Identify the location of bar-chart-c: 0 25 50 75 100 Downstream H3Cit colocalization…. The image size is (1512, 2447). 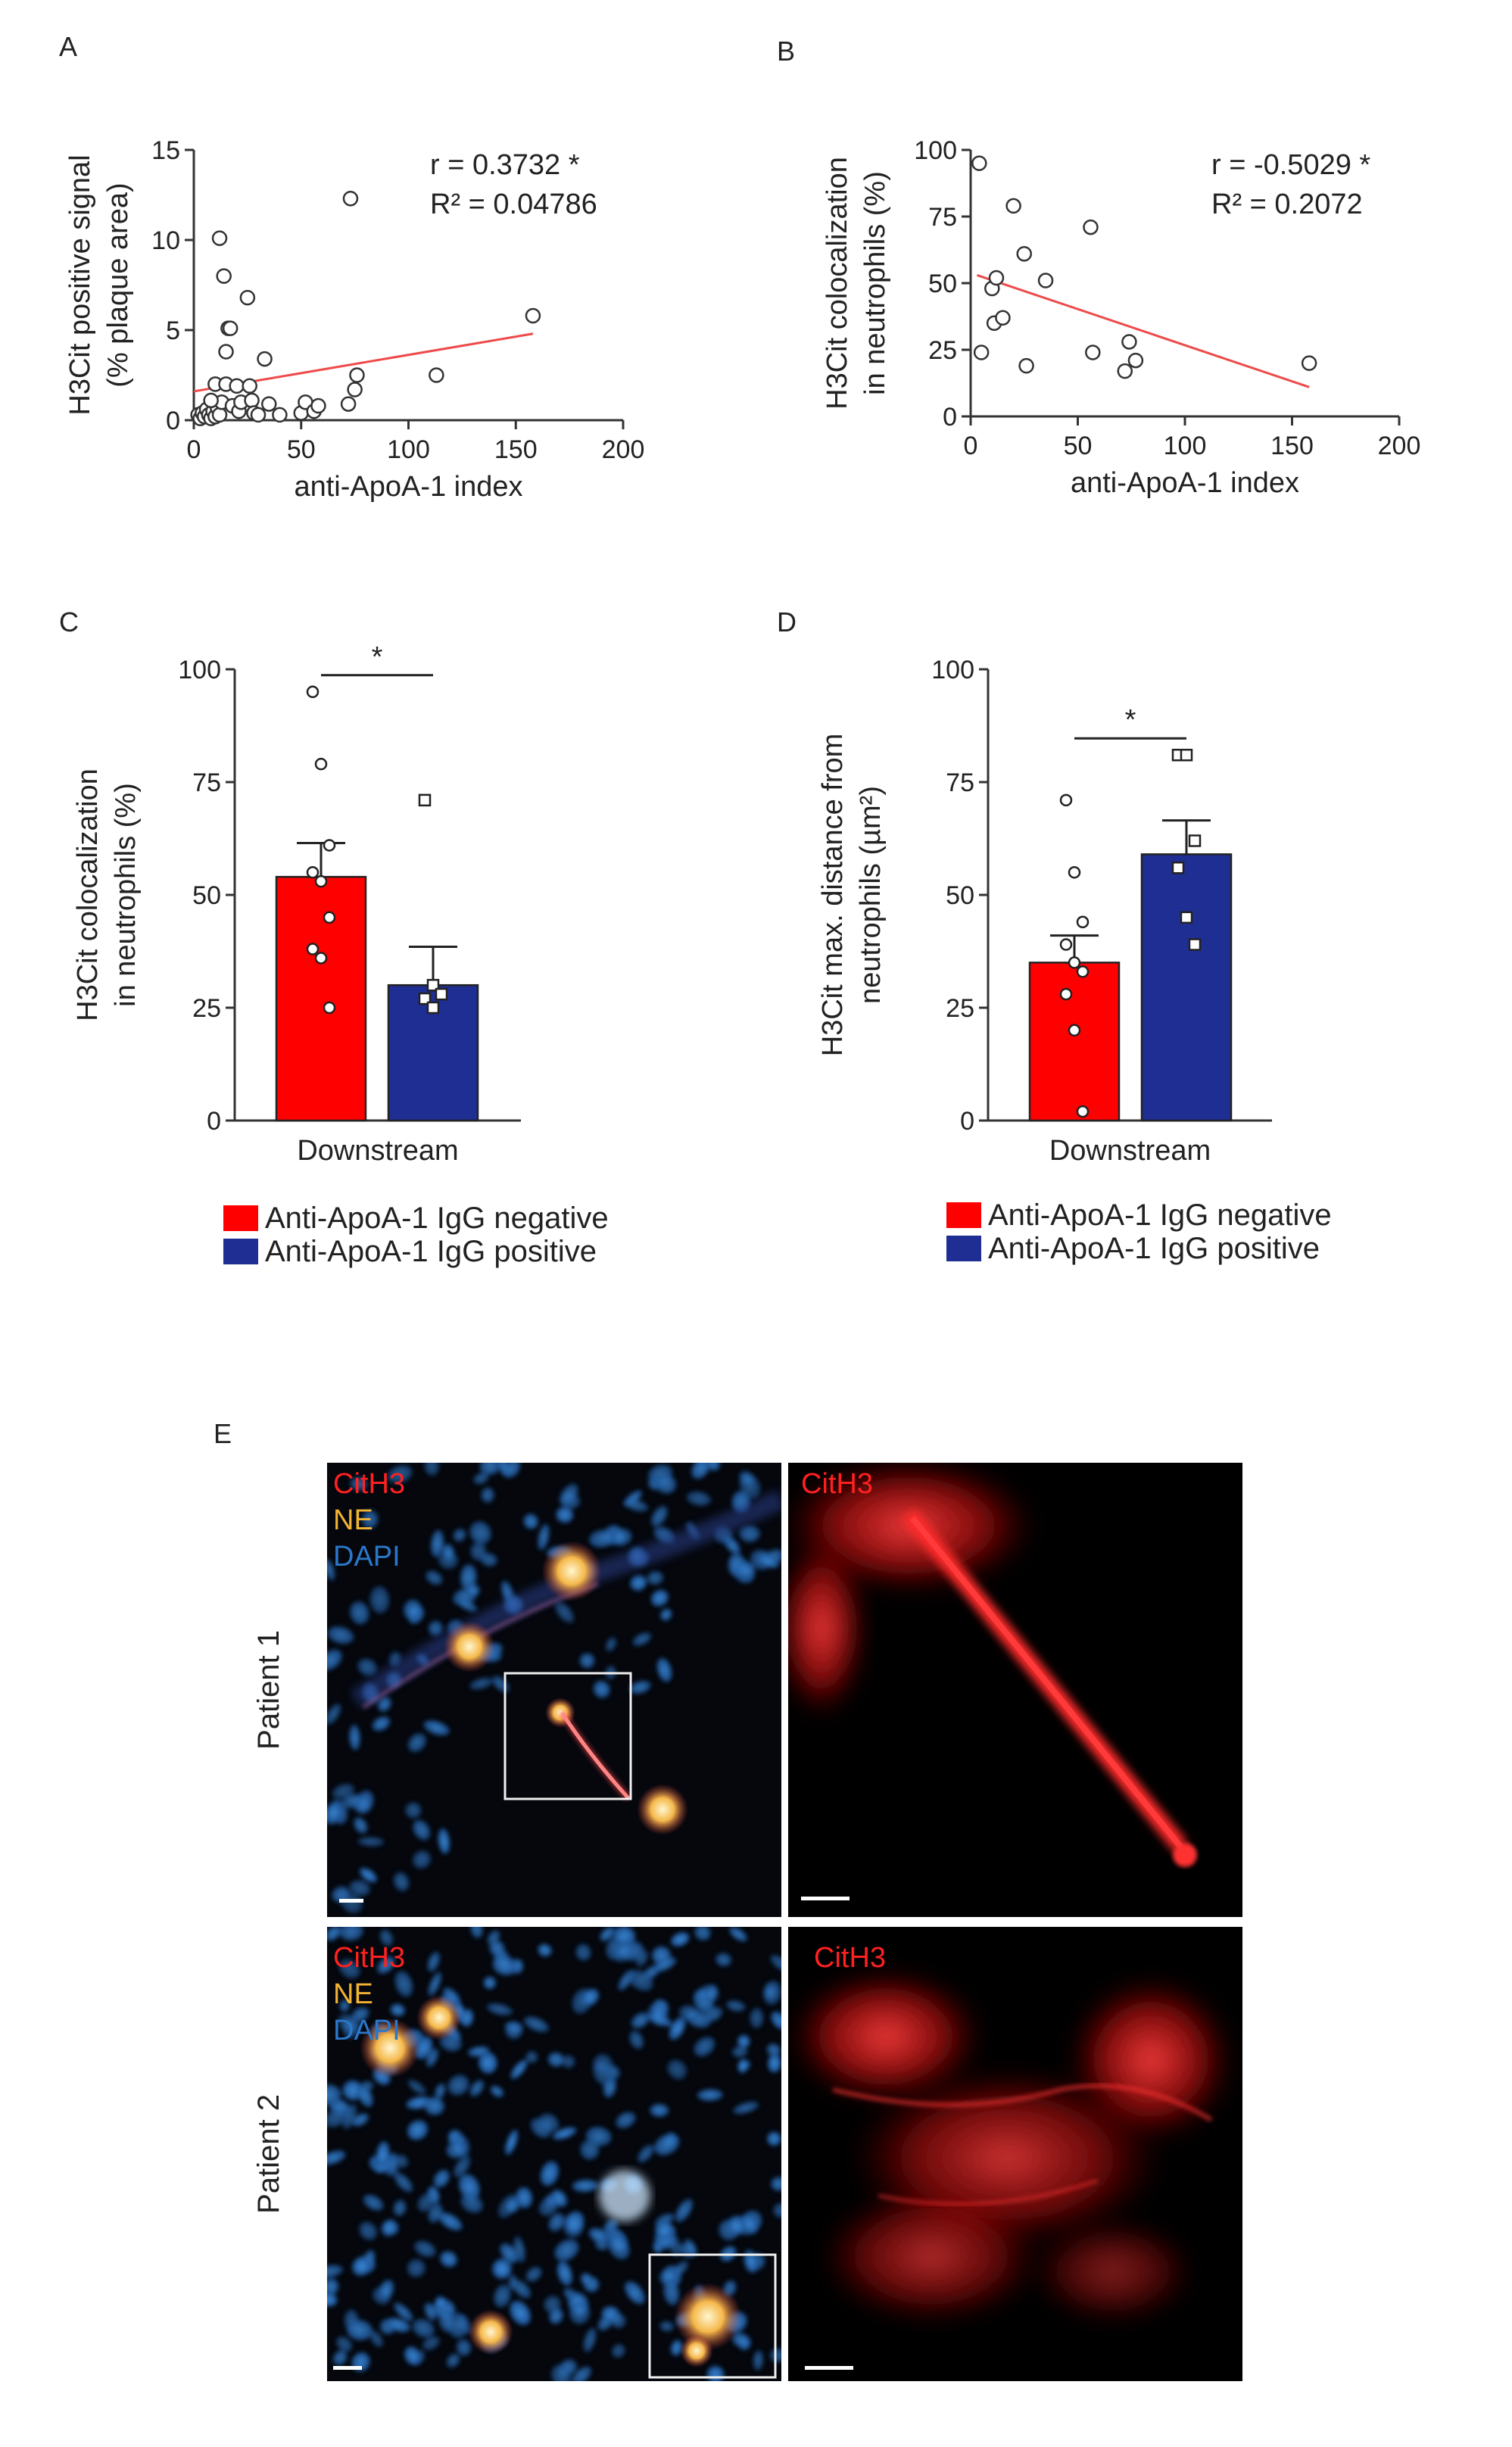
(296, 904).